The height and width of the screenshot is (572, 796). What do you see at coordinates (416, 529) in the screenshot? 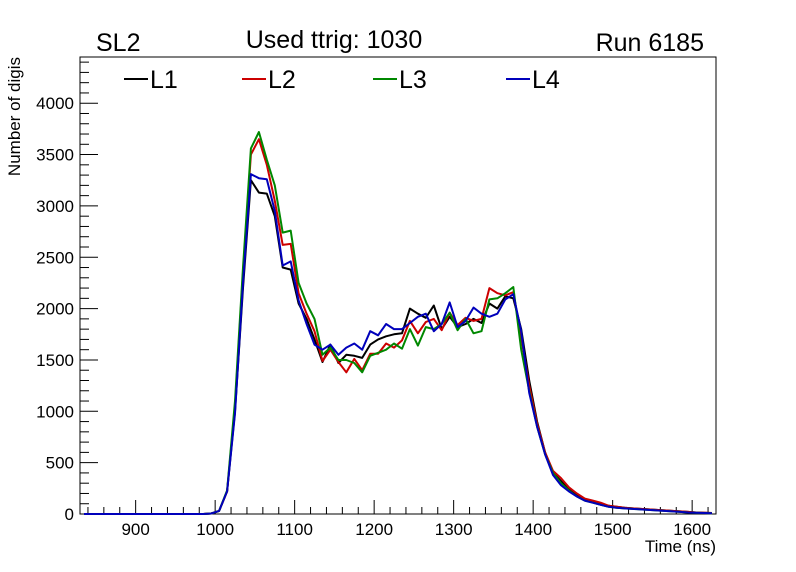
I see `x-axis-tick-labels: 900 1000 1100 1200 1300 1400 1500 1600` at bounding box center [416, 529].